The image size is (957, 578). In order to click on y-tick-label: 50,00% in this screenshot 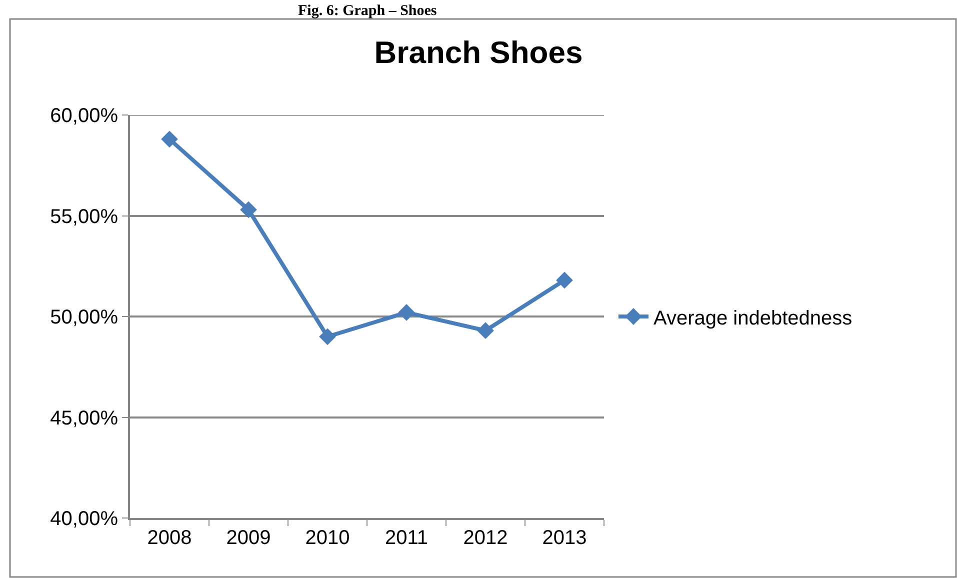, I will do `click(84, 317)`.